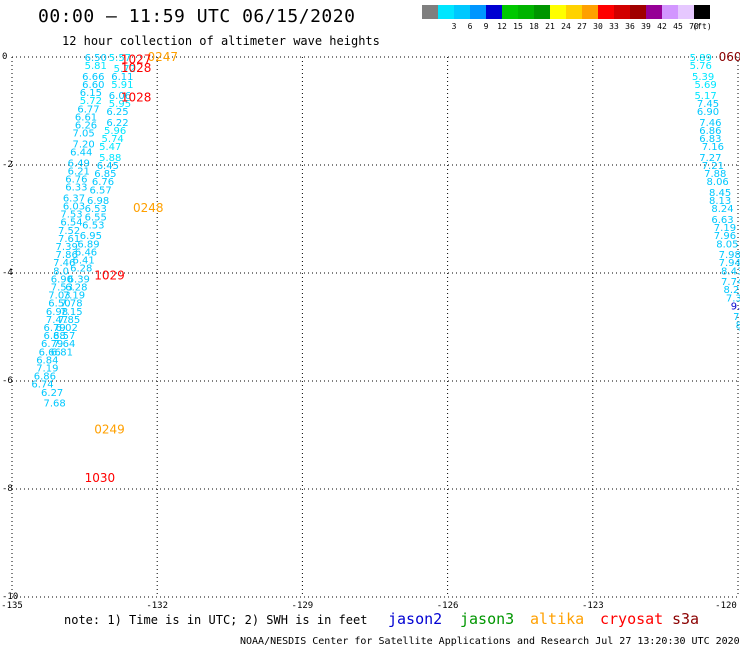 The width and height of the screenshot is (740, 650). What do you see at coordinates (93, 77) in the screenshot?
I see `wave-height-value: 6.66` at bounding box center [93, 77].